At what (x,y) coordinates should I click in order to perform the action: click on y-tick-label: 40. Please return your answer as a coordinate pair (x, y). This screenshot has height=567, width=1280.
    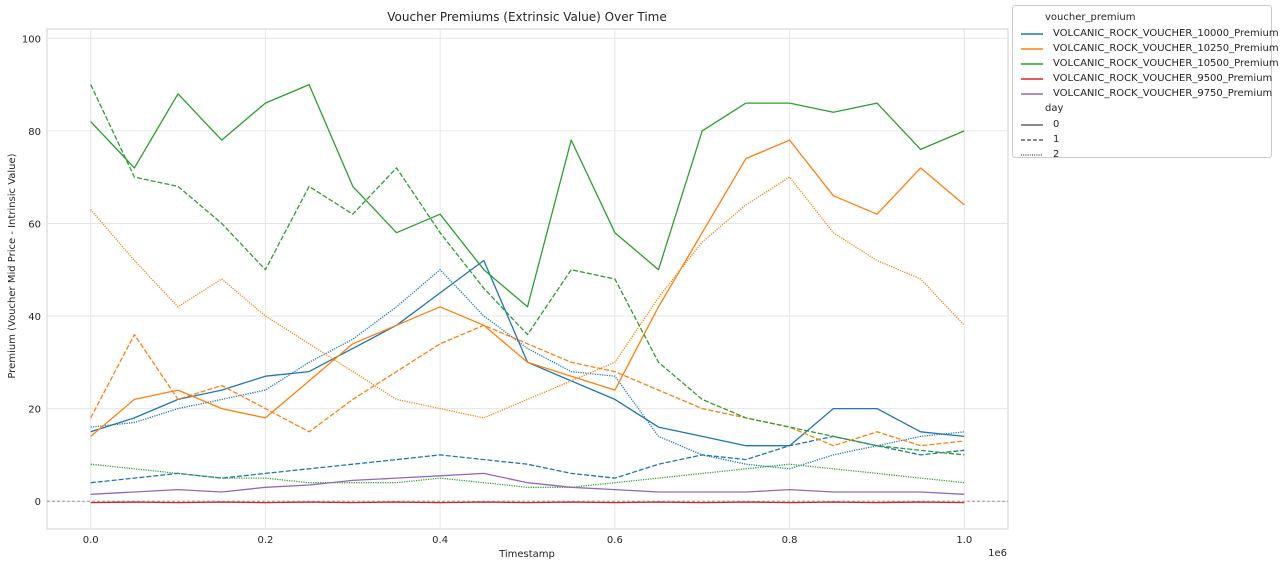
    Looking at the image, I should click on (34, 317).